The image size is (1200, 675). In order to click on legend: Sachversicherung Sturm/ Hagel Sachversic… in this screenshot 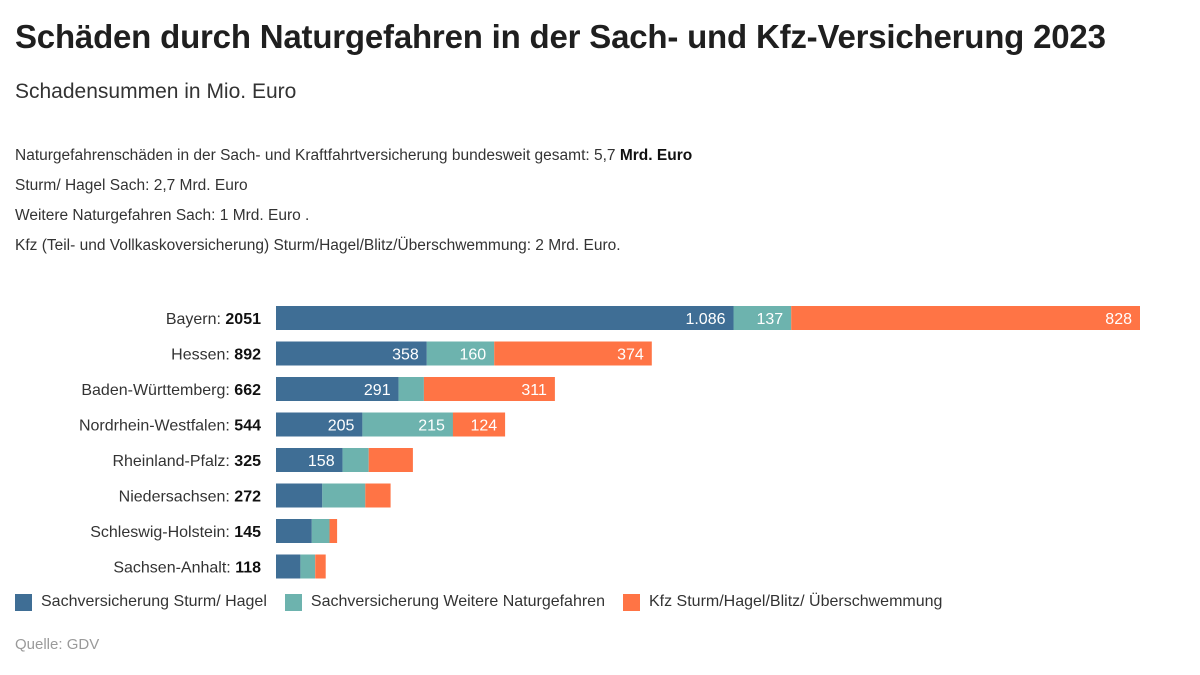, I will do `click(487, 602)`.